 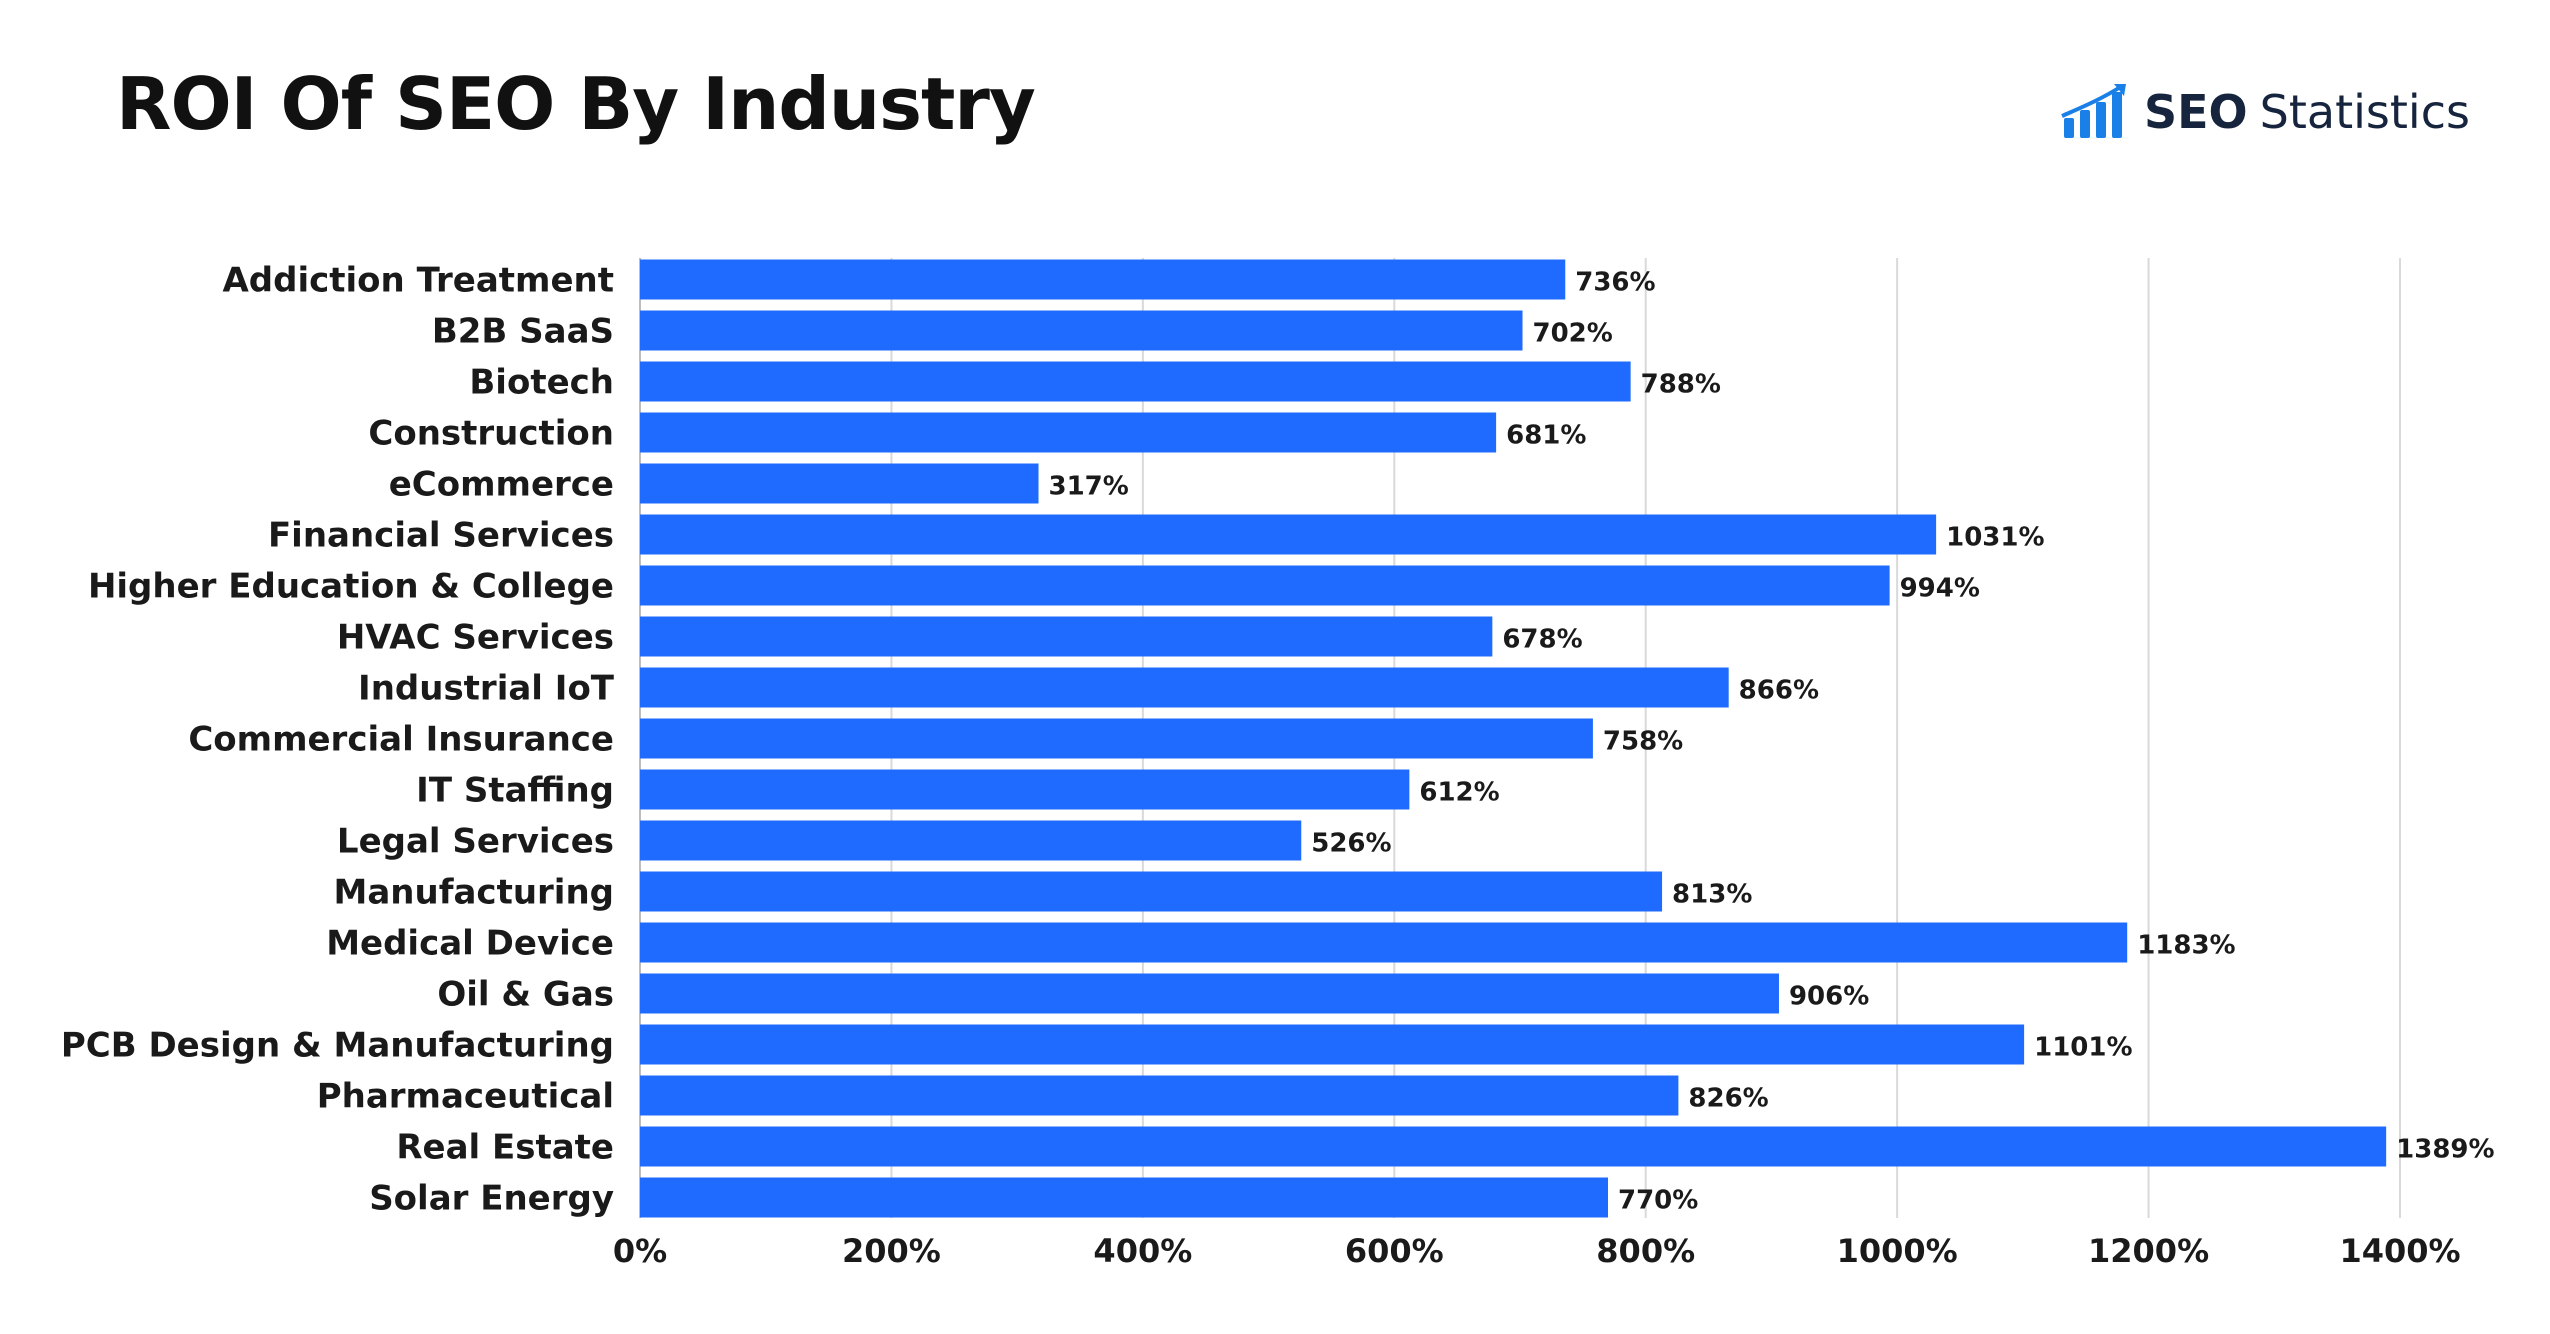 I want to click on x-tick-label: 800%, so click(x=1645, y=1251).